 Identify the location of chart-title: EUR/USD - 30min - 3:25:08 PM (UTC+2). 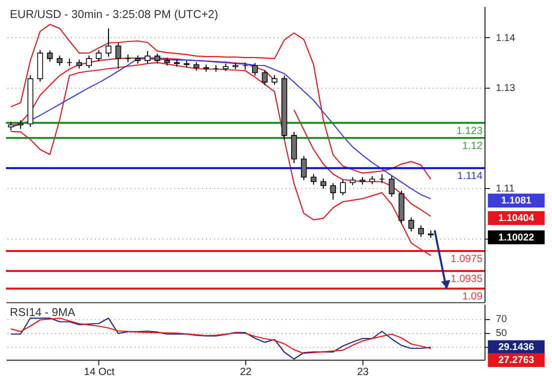
(114, 15).